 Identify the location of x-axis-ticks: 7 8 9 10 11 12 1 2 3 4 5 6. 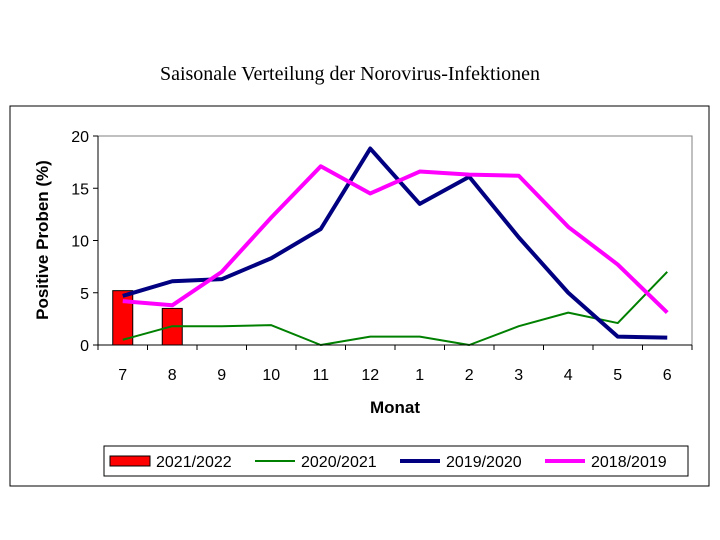
(395, 364).